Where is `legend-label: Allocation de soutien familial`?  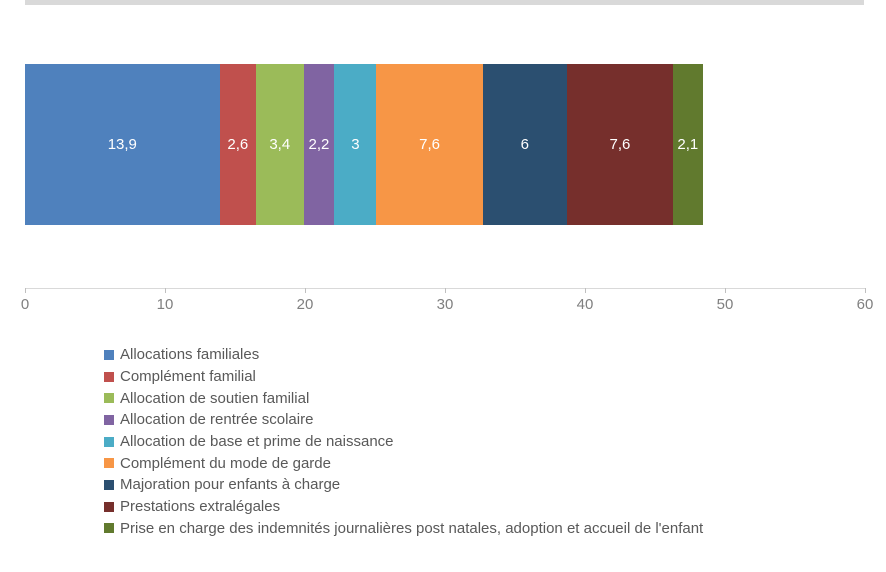
legend-label: Allocation de soutien familial is located at coordinates (215, 398).